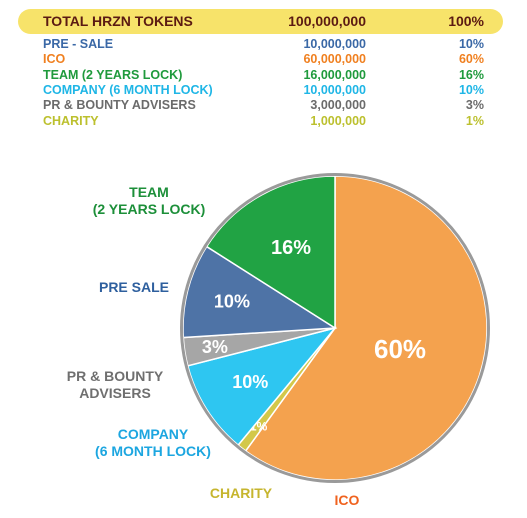  What do you see at coordinates (54, 59) in the screenshot?
I see `row-label: ICO` at bounding box center [54, 59].